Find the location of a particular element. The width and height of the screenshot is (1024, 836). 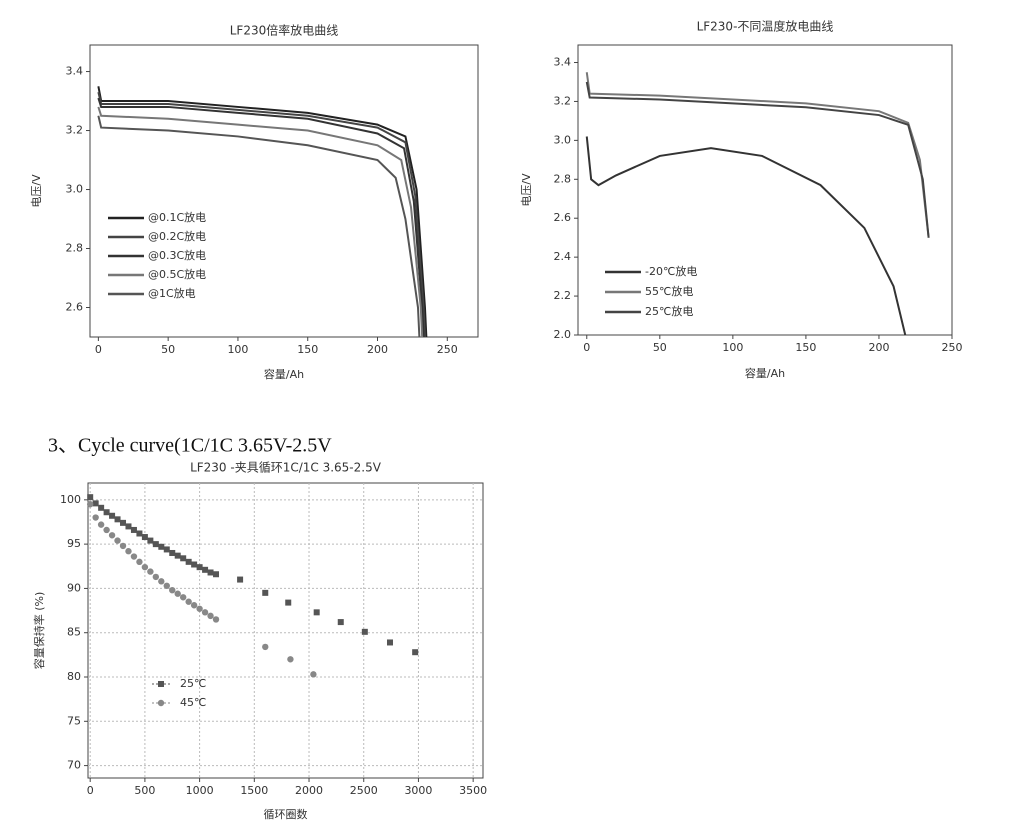

x-tick-label: 1500 is located at coordinates (254, 790).